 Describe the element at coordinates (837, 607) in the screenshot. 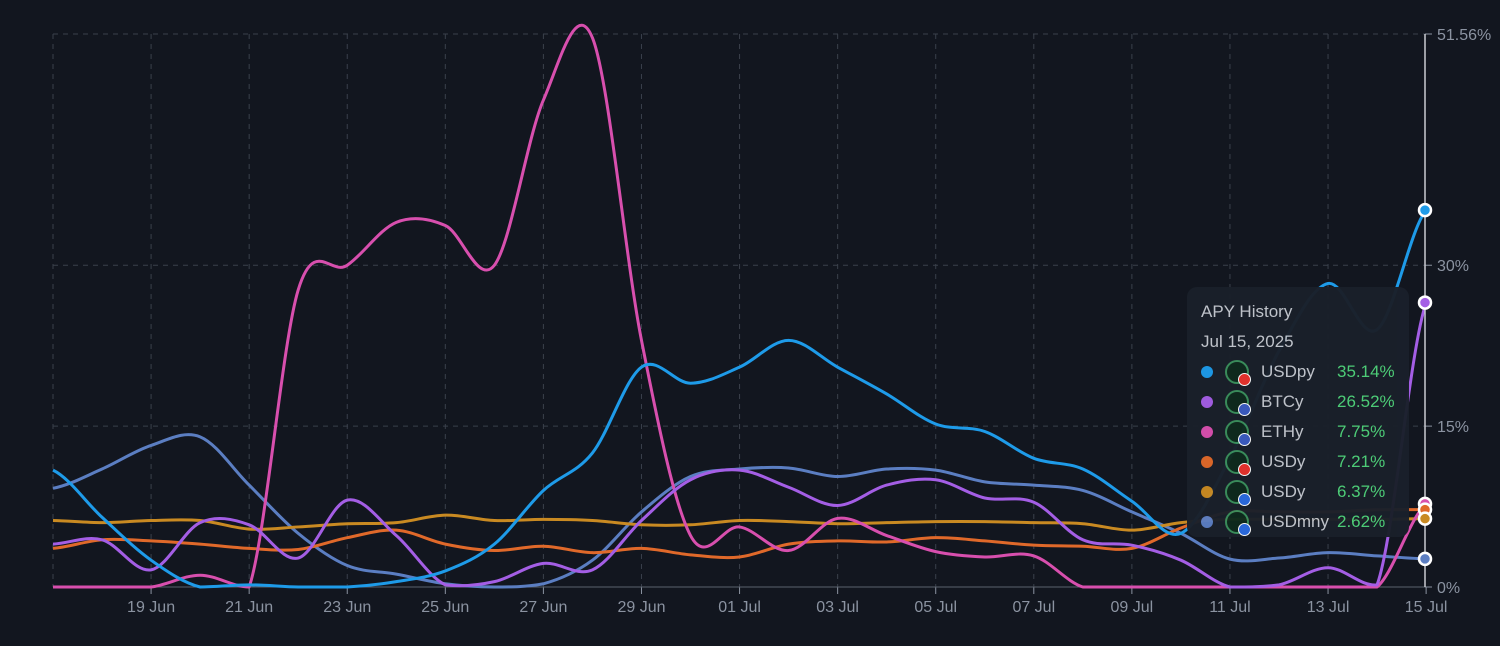

I see `x-tick-label: 03 Jul` at that location.